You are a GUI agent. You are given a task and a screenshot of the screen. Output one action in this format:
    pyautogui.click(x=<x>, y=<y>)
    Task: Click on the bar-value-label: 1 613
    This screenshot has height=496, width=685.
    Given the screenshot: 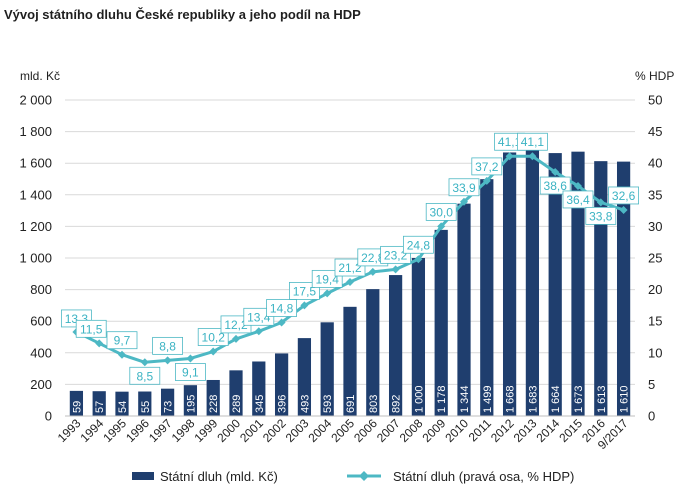 What is the action you would take?
    pyautogui.click(x=602, y=399)
    